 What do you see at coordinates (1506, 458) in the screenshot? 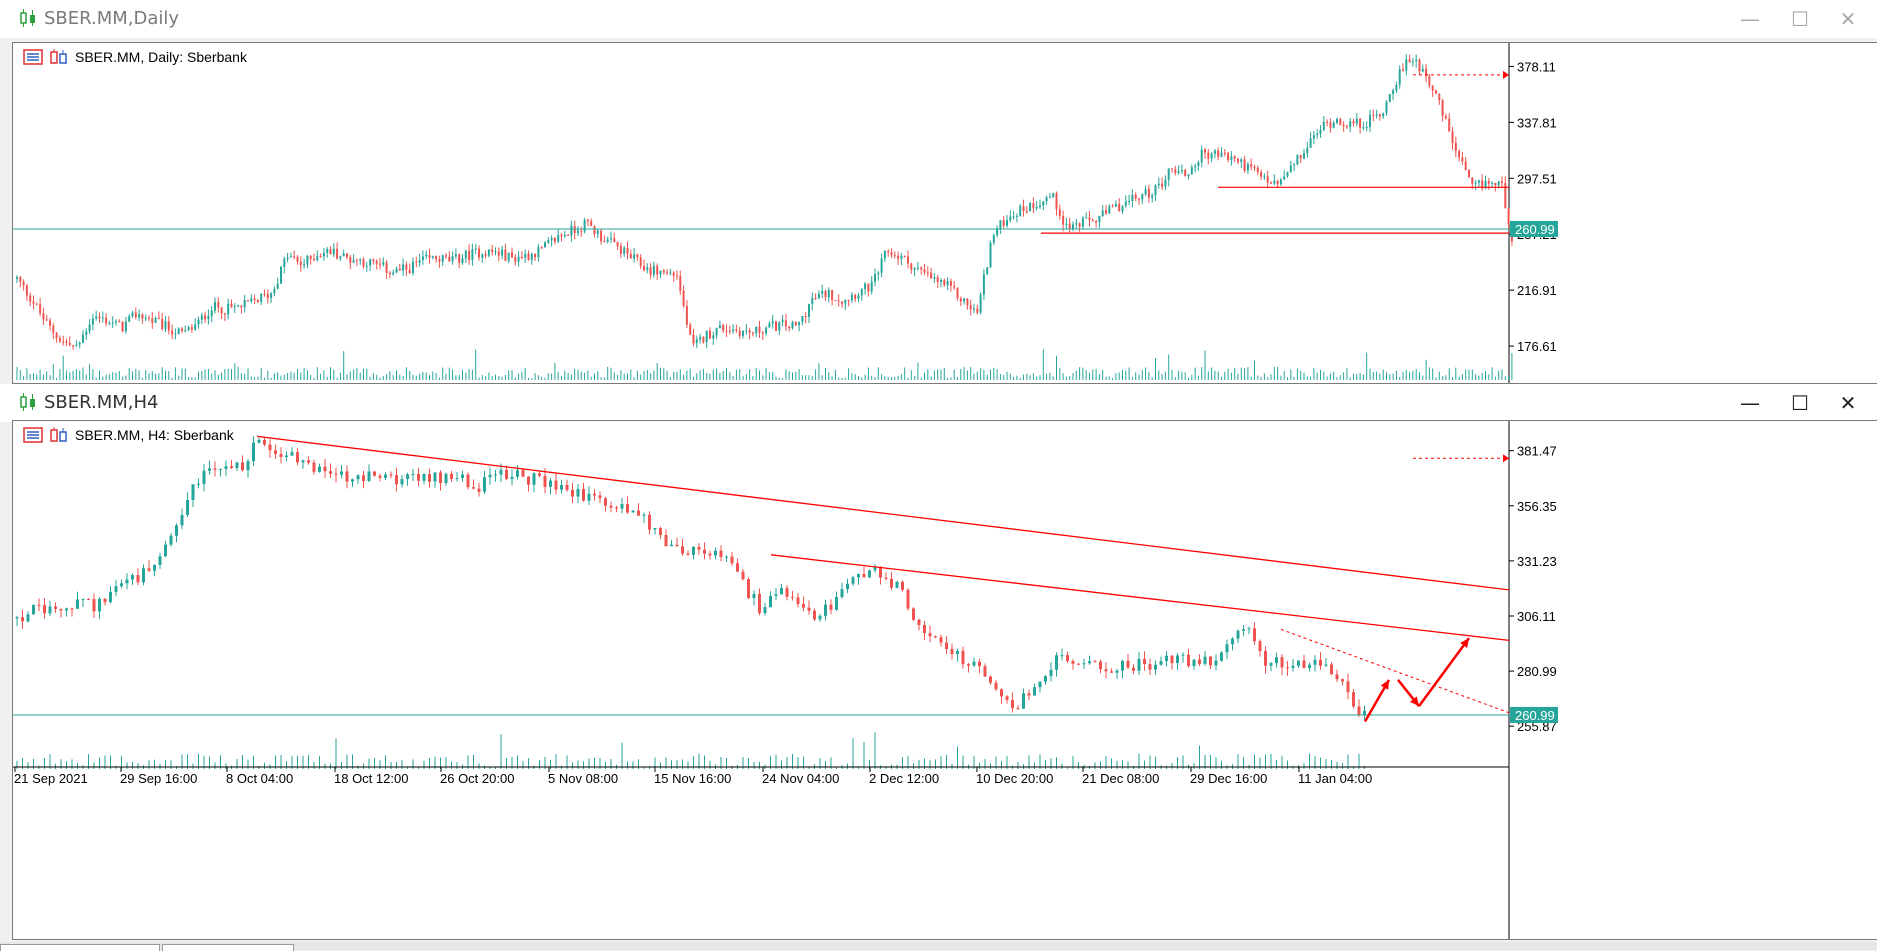
I see `h4-arrow-marker` at bounding box center [1506, 458].